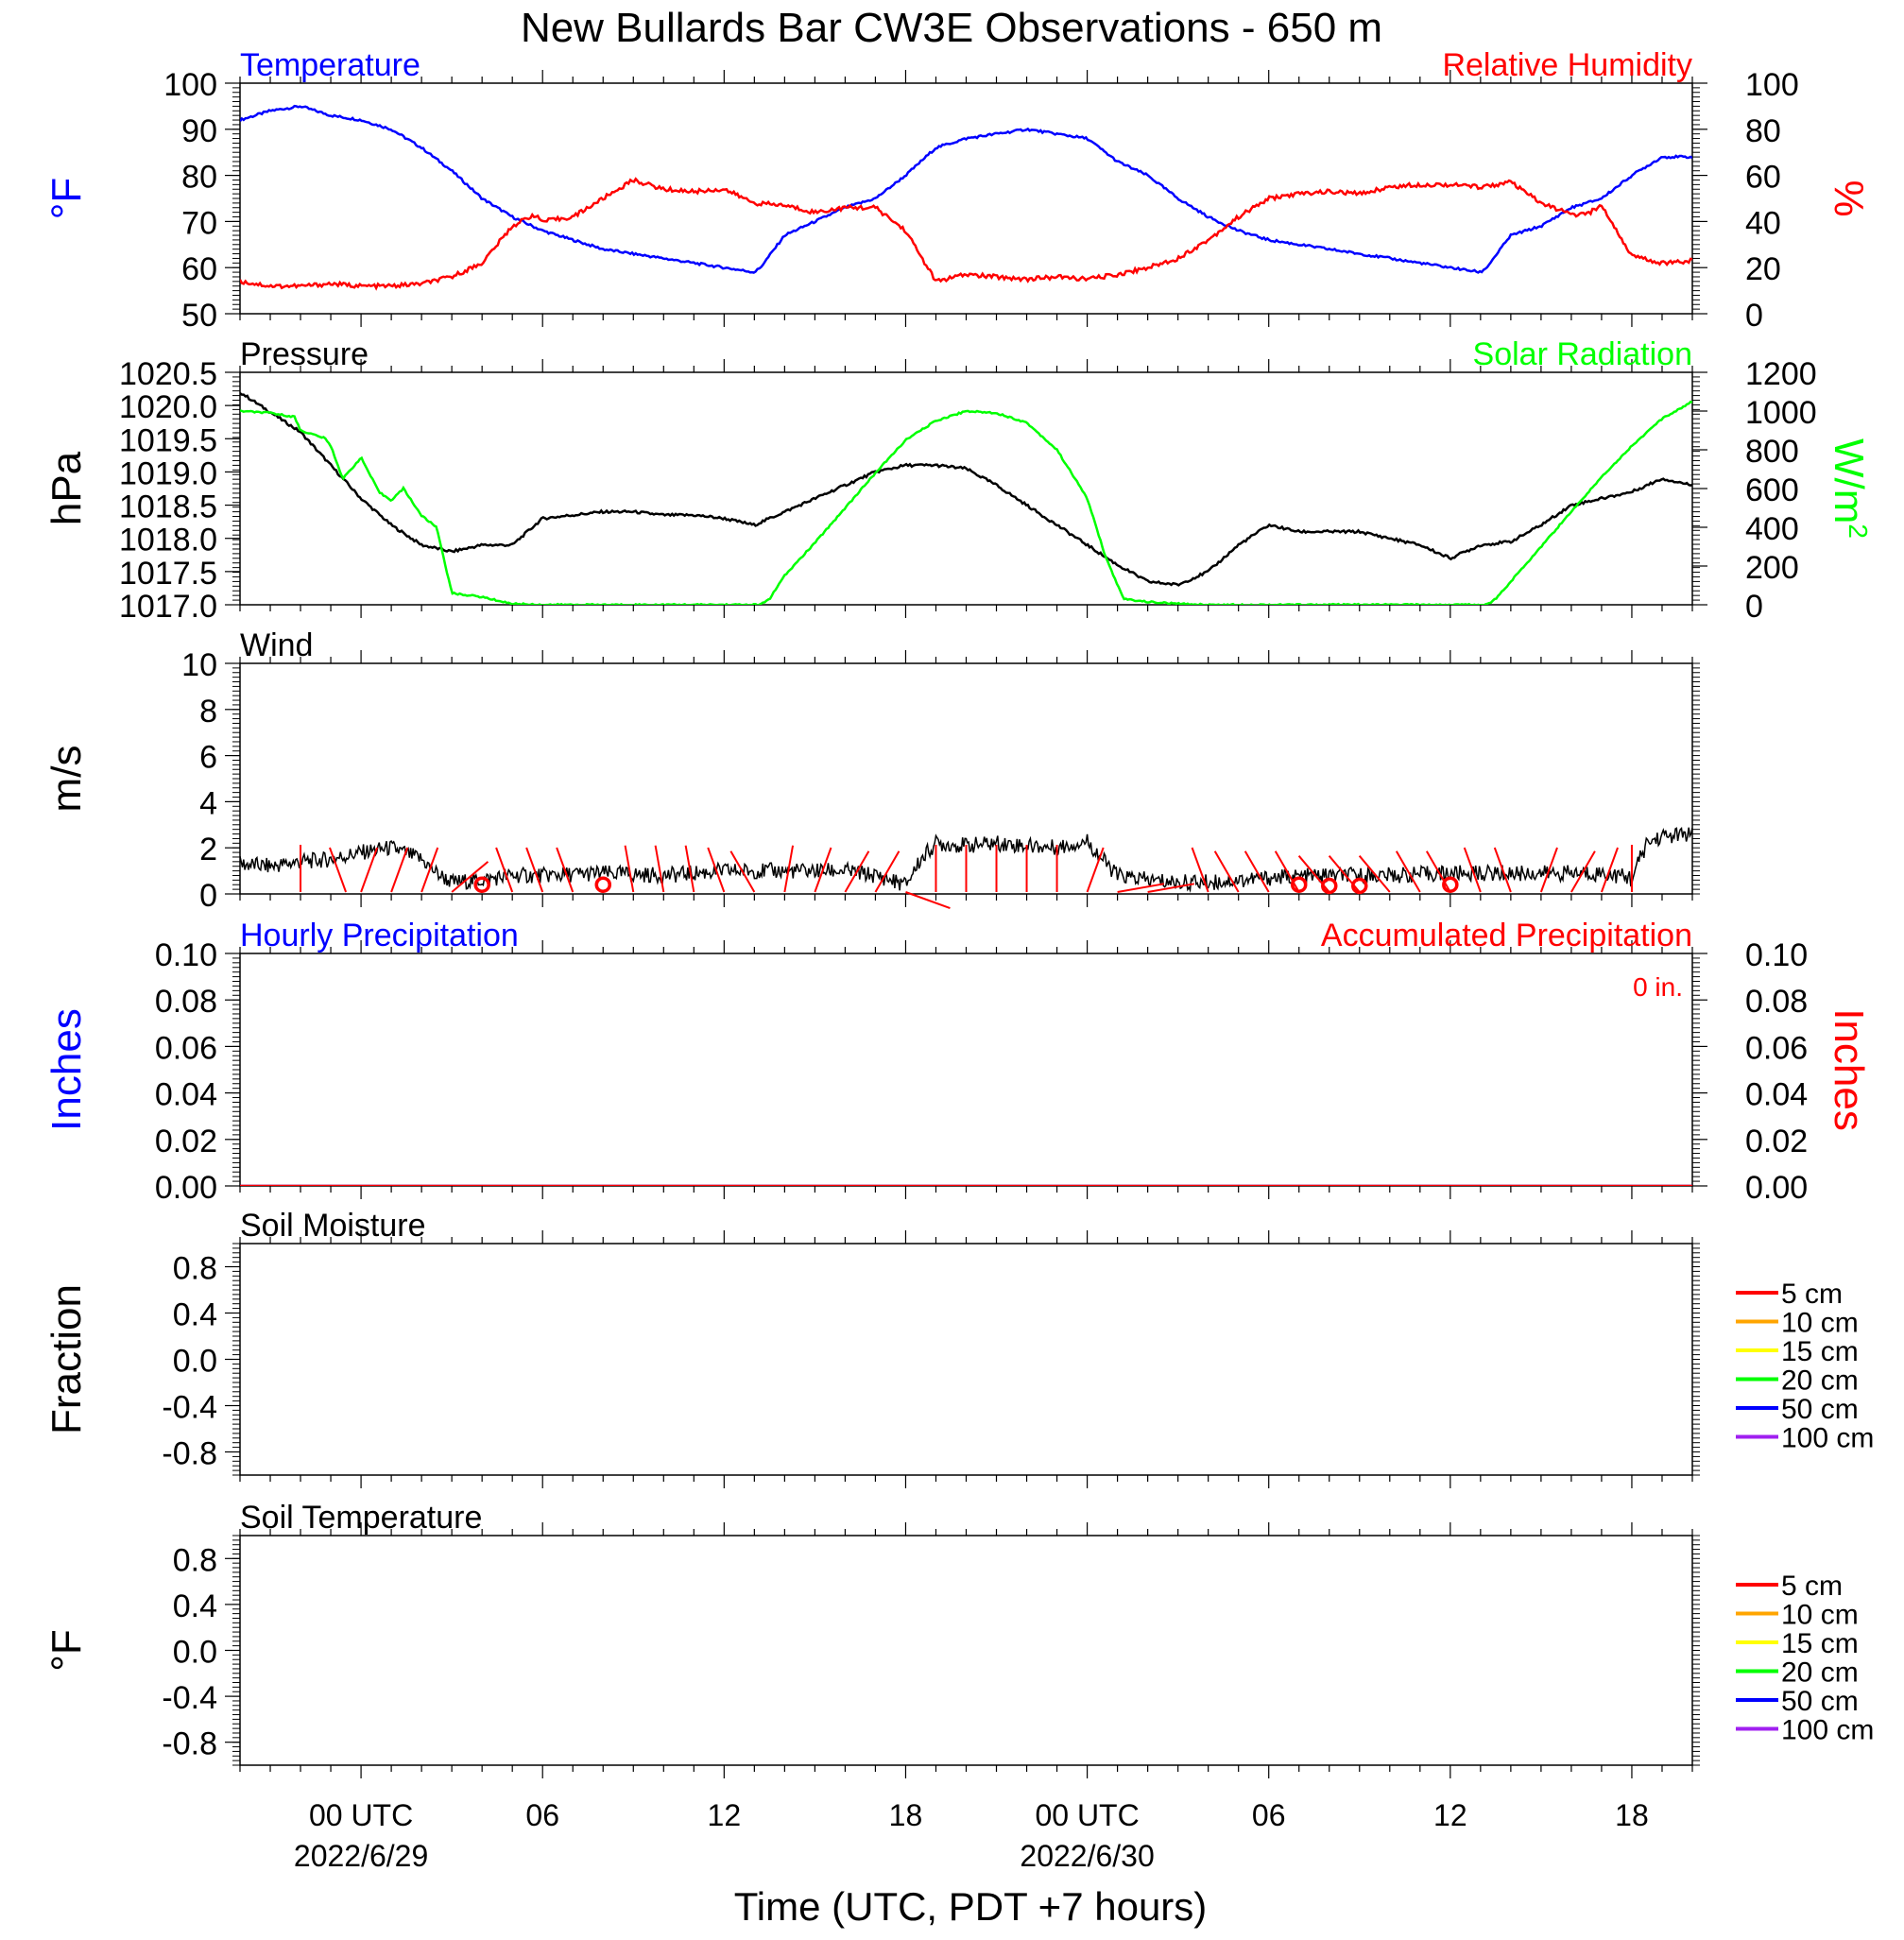 This screenshot has width=1904, height=1940. What do you see at coordinates (190, 85) in the screenshot?
I see `y-tick-label: 100` at bounding box center [190, 85].